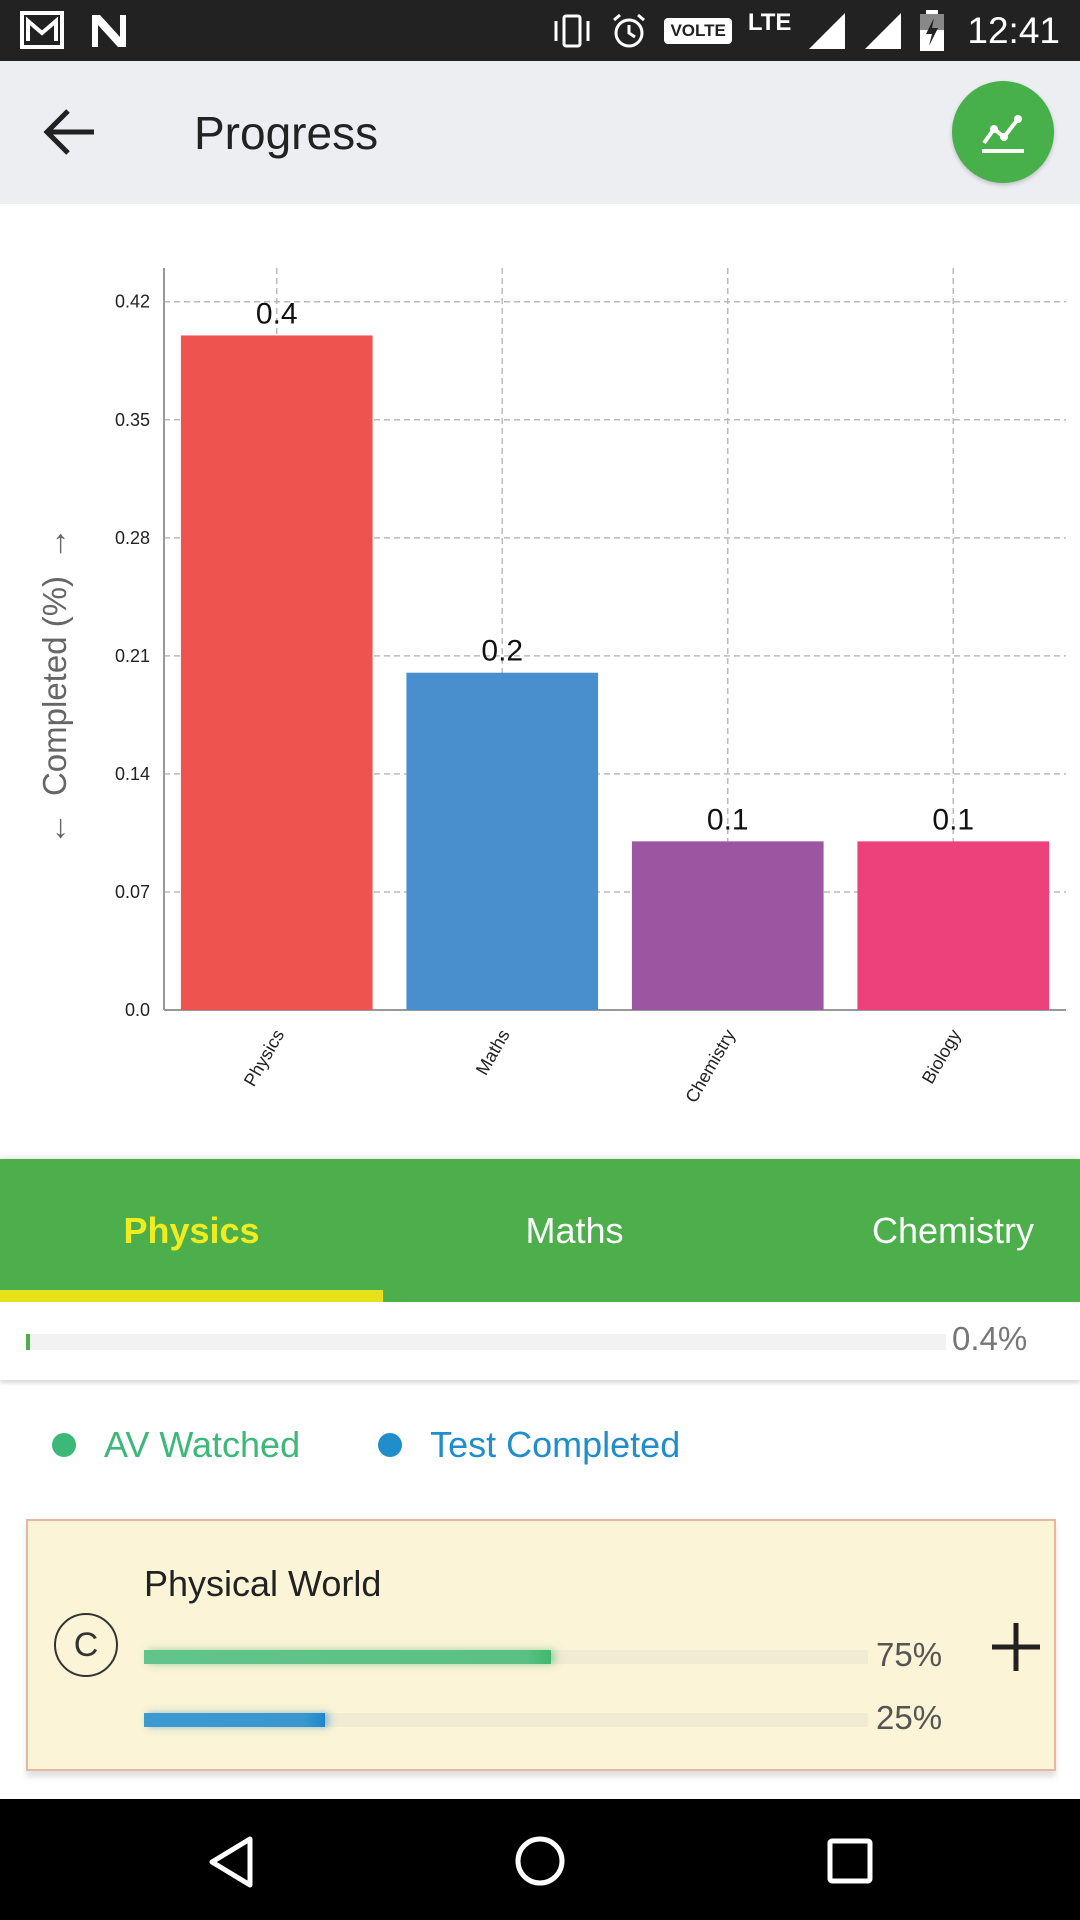 The width and height of the screenshot is (1080, 1920). Describe the element at coordinates (710, 1066) in the screenshot. I see `x-tick-label: Chemistry` at that location.